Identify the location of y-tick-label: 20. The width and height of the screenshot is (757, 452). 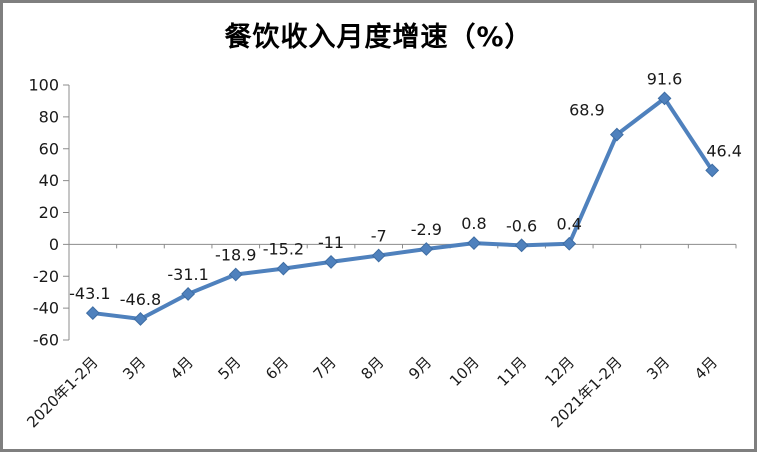
(49, 212).